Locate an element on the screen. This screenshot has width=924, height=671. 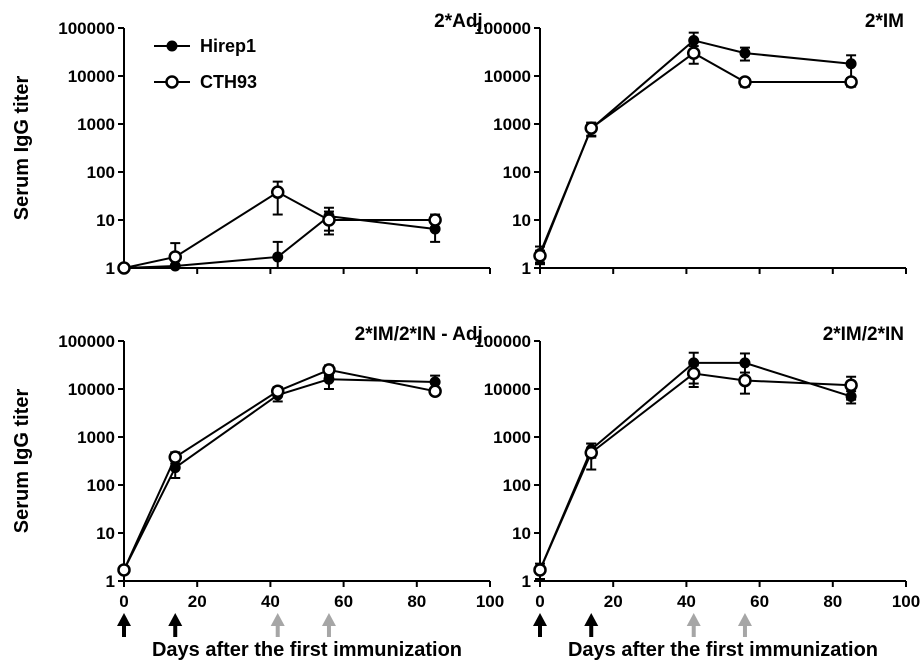
legend-label: CTH93 is located at coordinates (228, 82).